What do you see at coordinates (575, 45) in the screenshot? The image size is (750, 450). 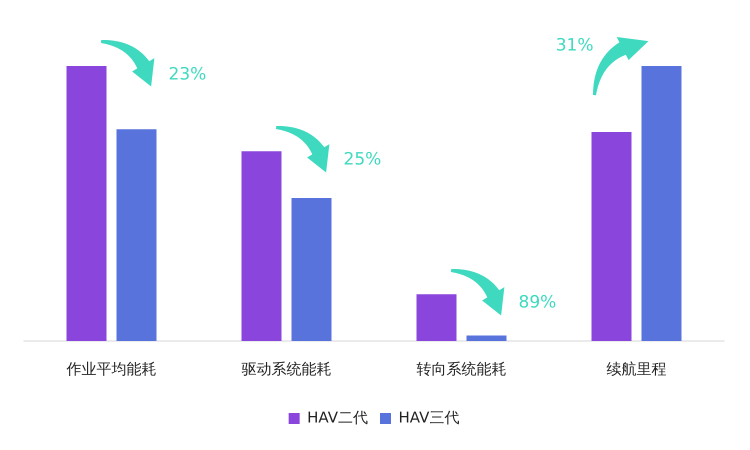 I see `text: 31%` at bounding box center [575, 45].